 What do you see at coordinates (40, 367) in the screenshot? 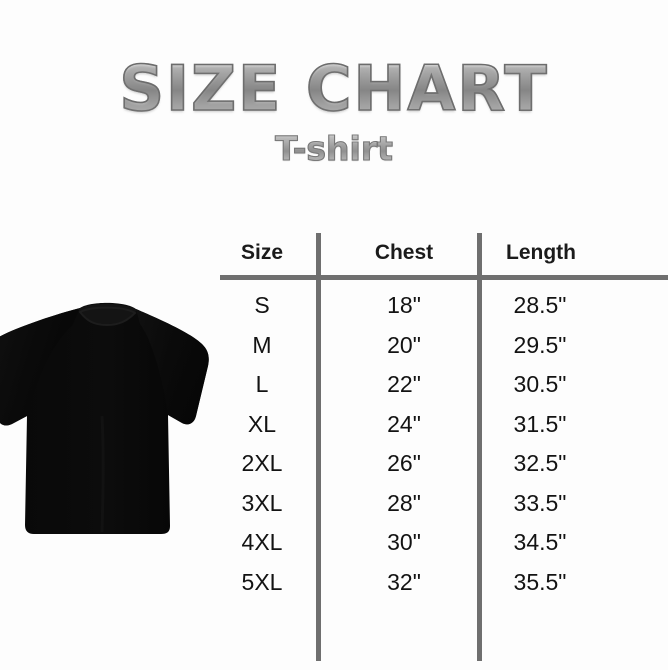
I see `tshirt-left-sleeve` at bounding box center [40, 367].